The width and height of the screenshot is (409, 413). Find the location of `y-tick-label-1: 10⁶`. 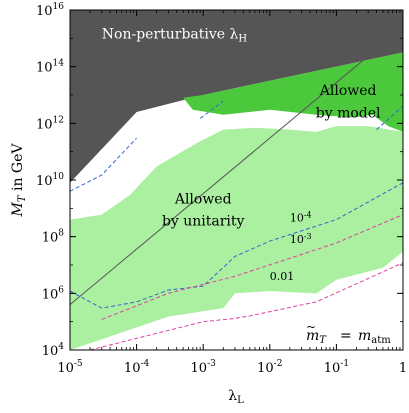

y-tick-label-1: 10⁶ is located at coordinates (53, 293).